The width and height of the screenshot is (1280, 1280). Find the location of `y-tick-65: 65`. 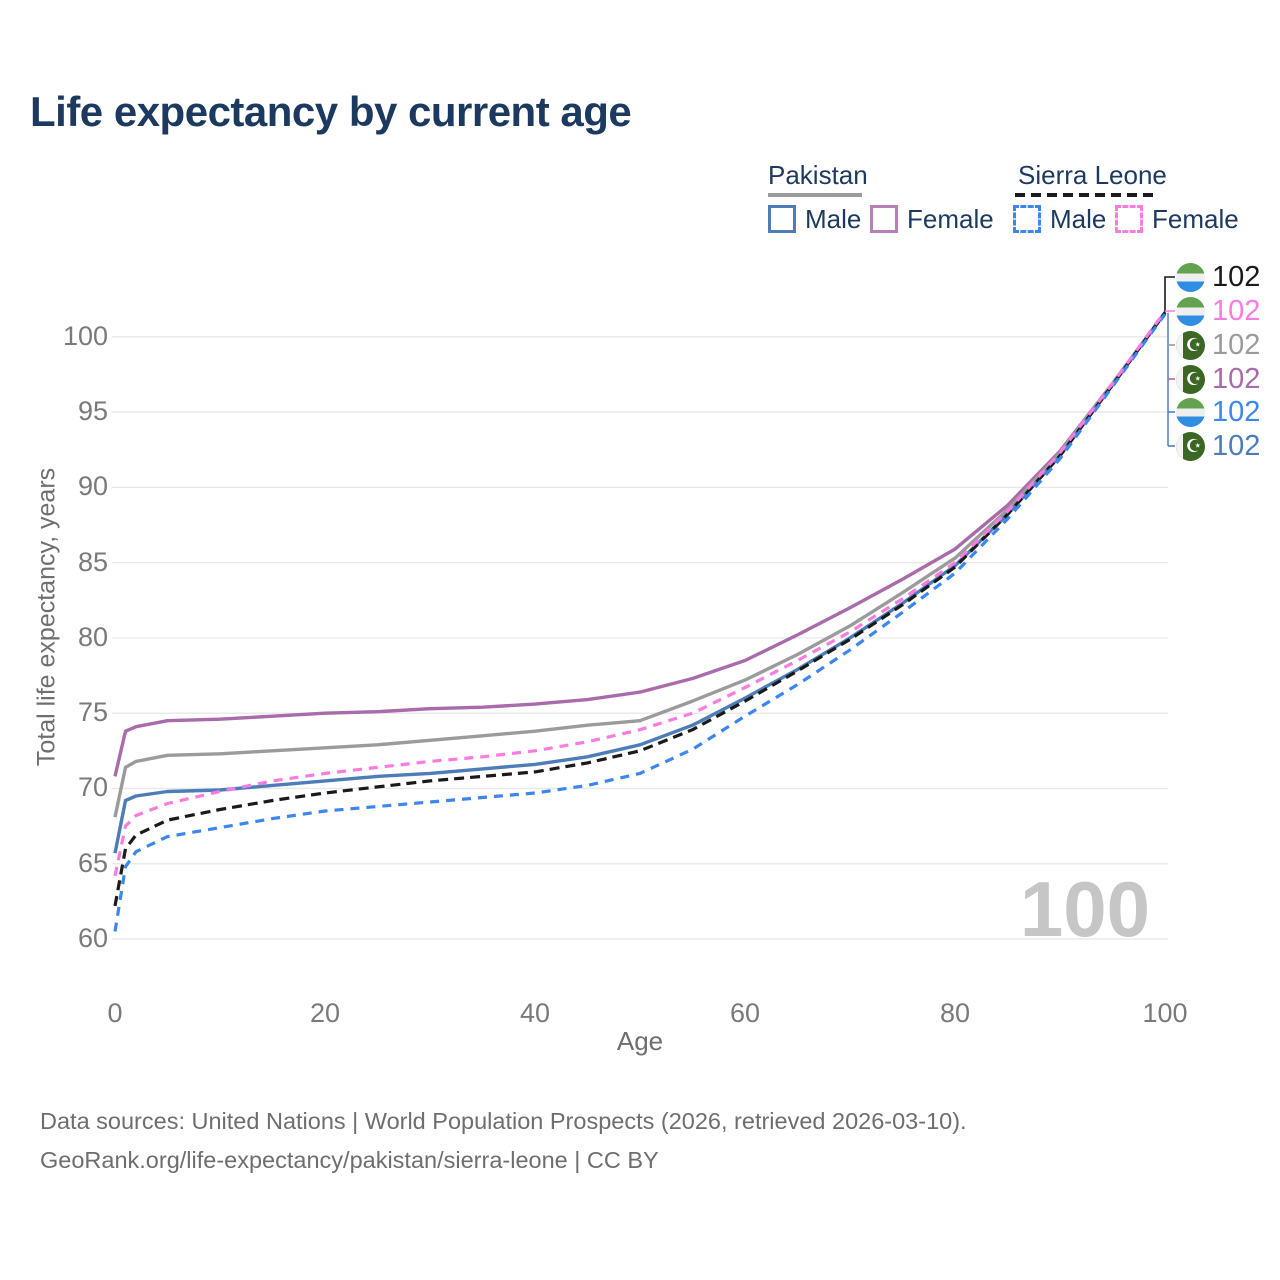

y-tick-65: 65 is located at coordinates (92, 862).